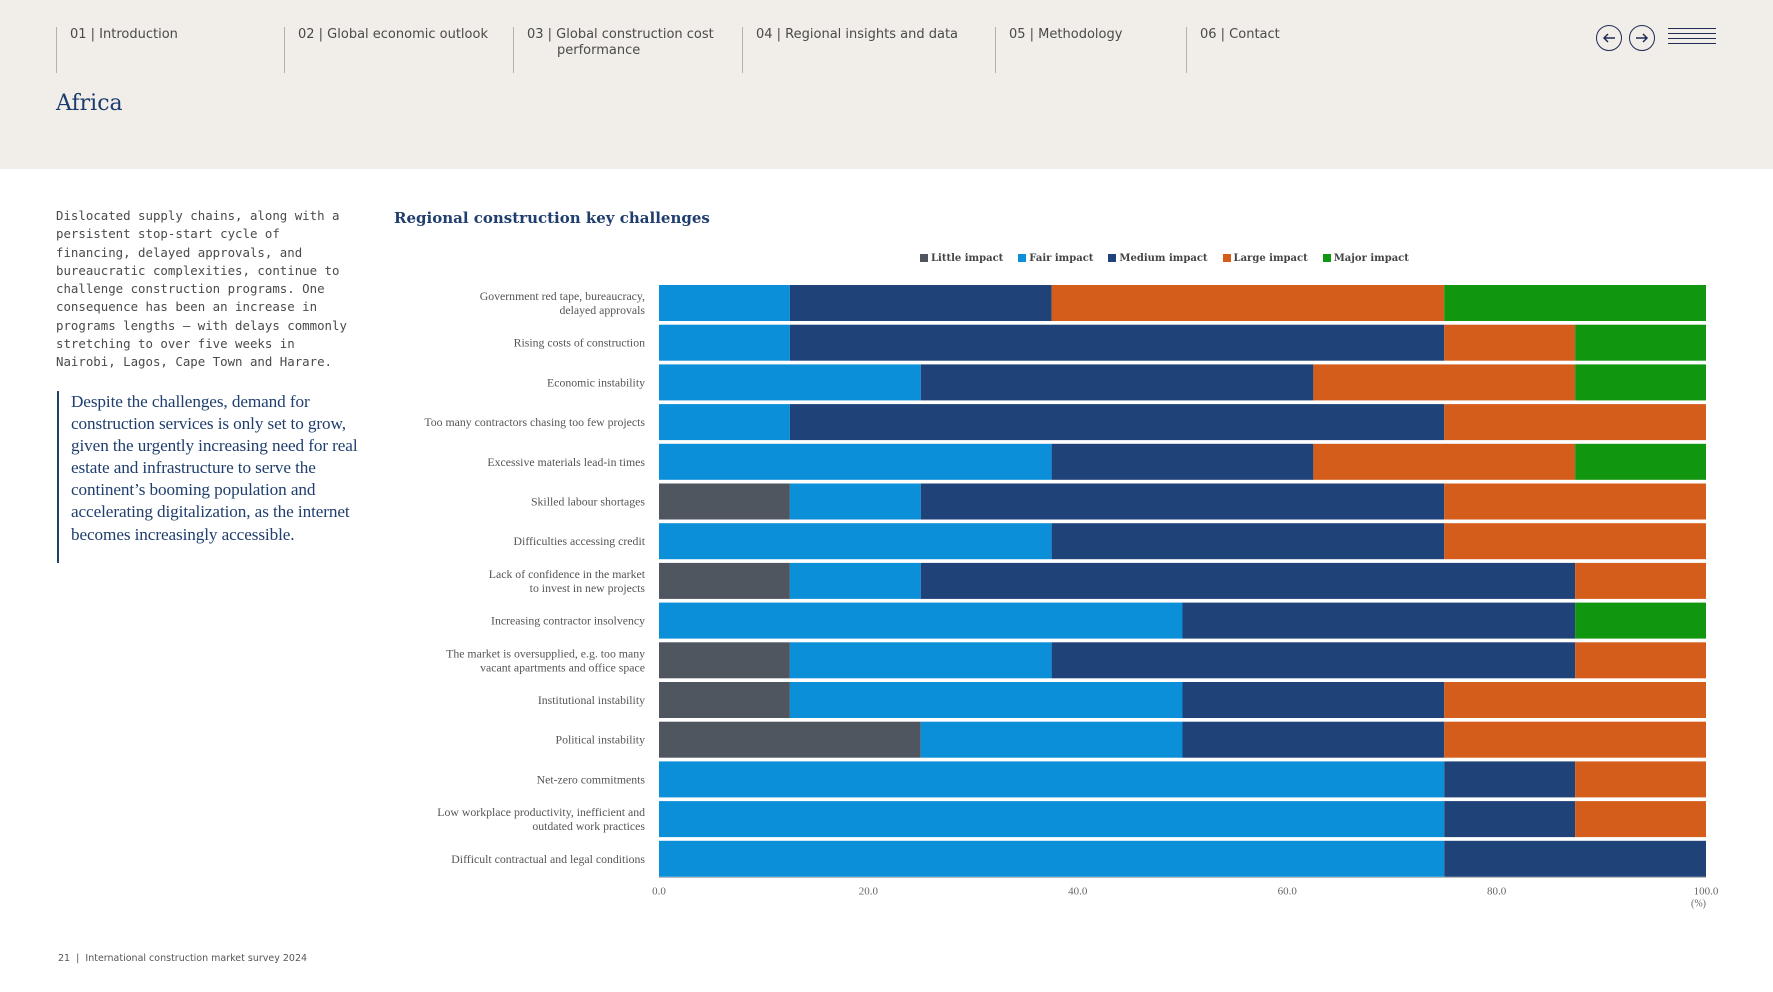 This screenshot has width=1773, height=992. I want to click on previous-page-button, so click(1609, 38).